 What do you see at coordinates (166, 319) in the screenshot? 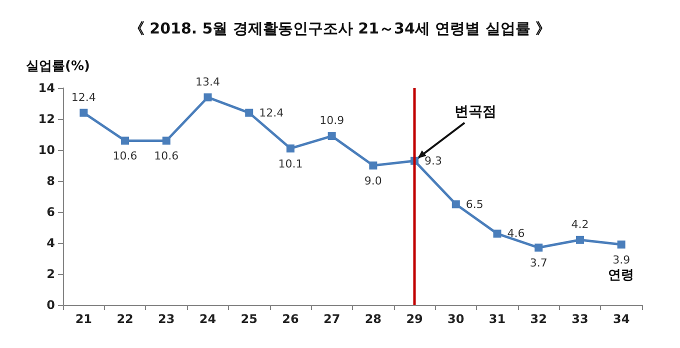
I see `x-tick-label: 23` at bounding box center [166, 319].